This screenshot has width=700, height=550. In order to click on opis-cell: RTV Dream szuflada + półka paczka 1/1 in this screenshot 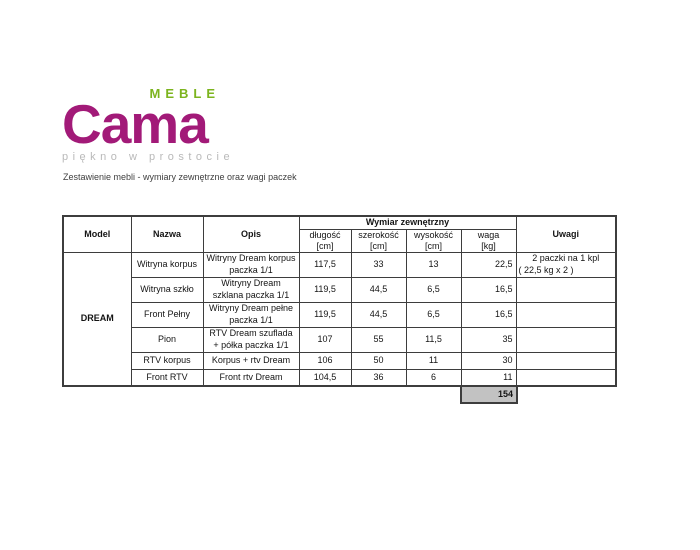, I will do `click(251, 339)`.